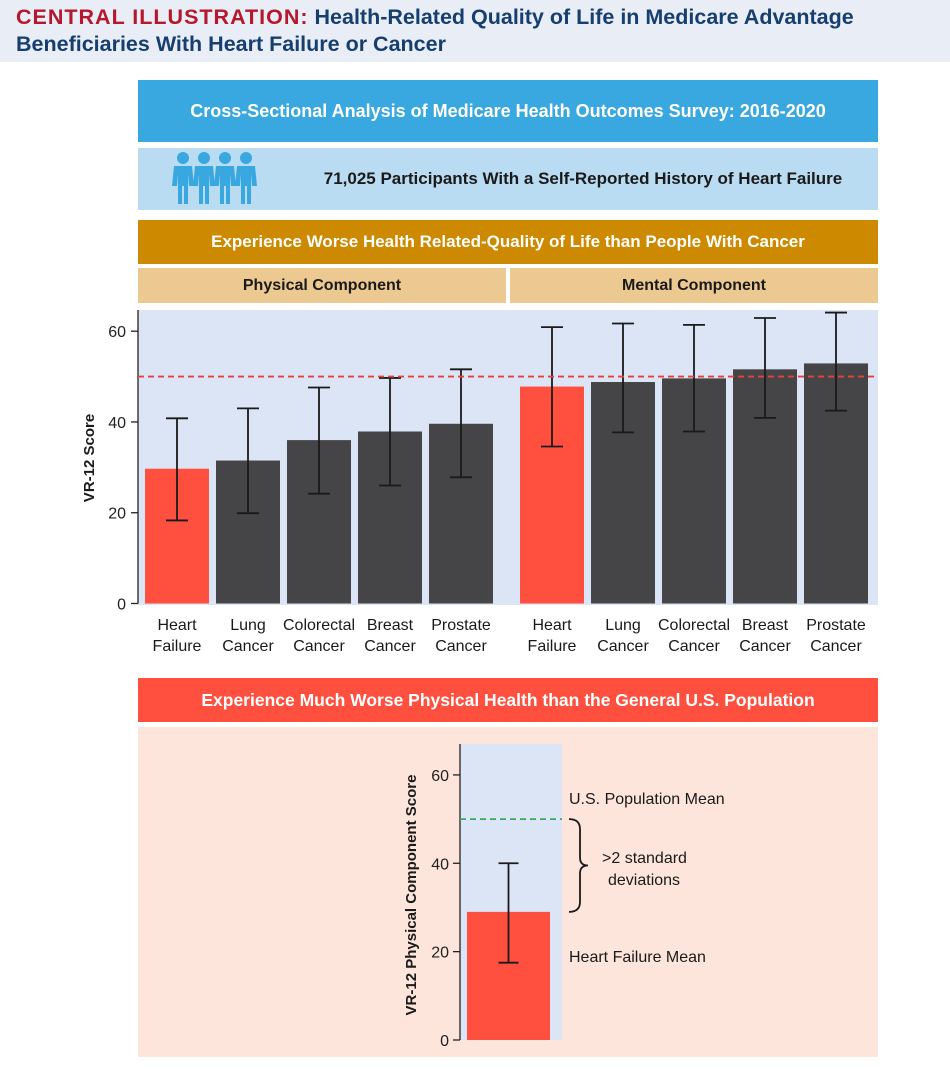 This screenshot has width=950, height=1070. I want to click on mental-component-header: Mental Component, so click(694, 285).